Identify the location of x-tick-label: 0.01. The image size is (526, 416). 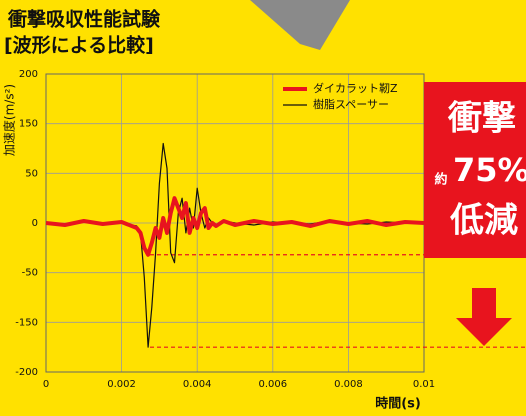
(424, 384).